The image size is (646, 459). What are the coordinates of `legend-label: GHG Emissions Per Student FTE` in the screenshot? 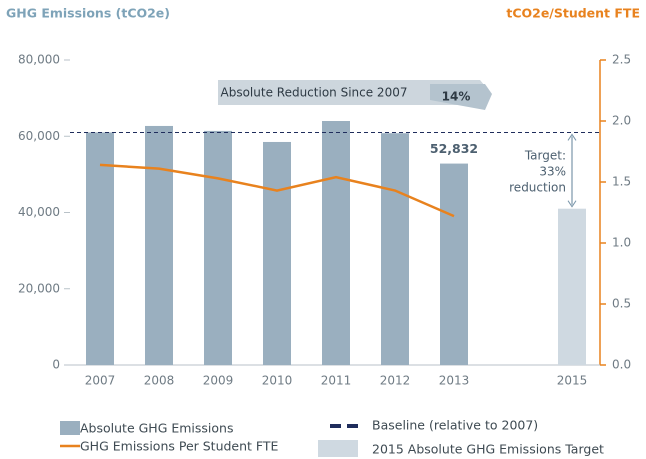 It's located at (179, 446).